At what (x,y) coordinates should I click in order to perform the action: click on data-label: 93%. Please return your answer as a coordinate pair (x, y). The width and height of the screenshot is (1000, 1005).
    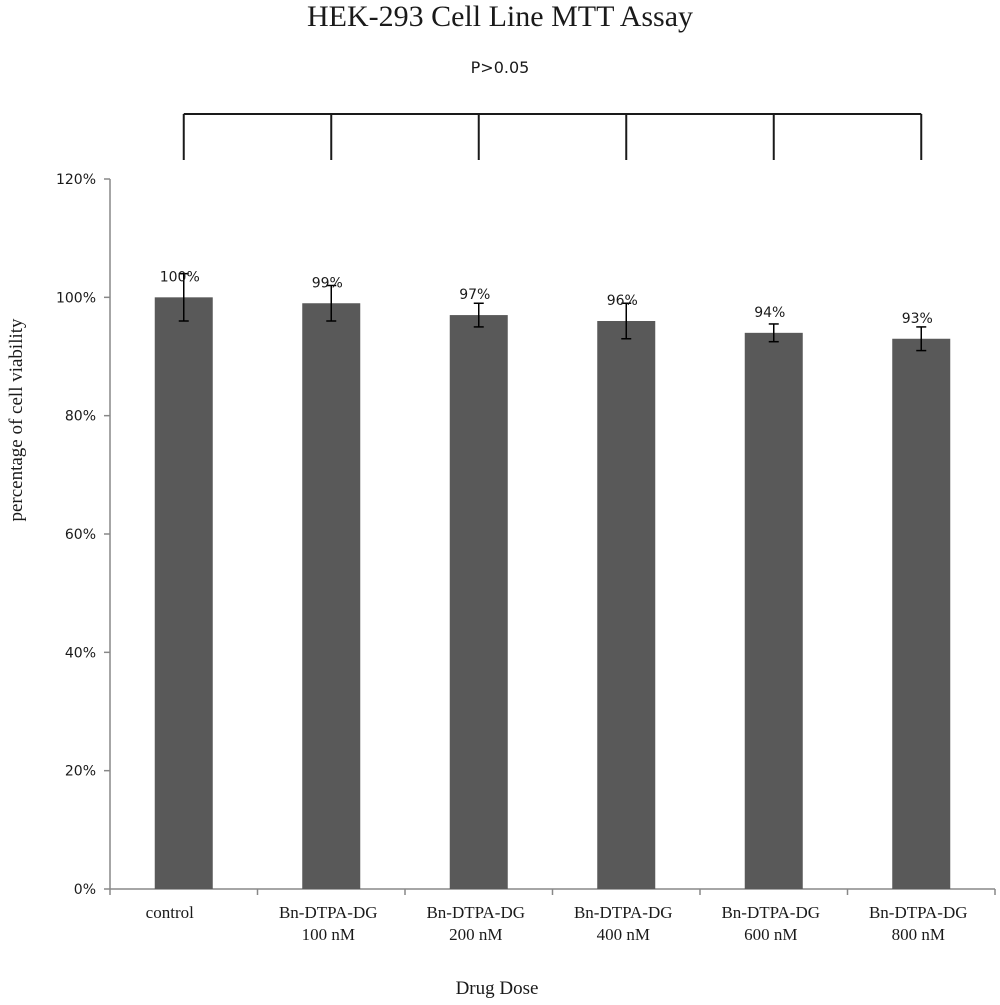
    Looking at the image, I should click on (917, 319).